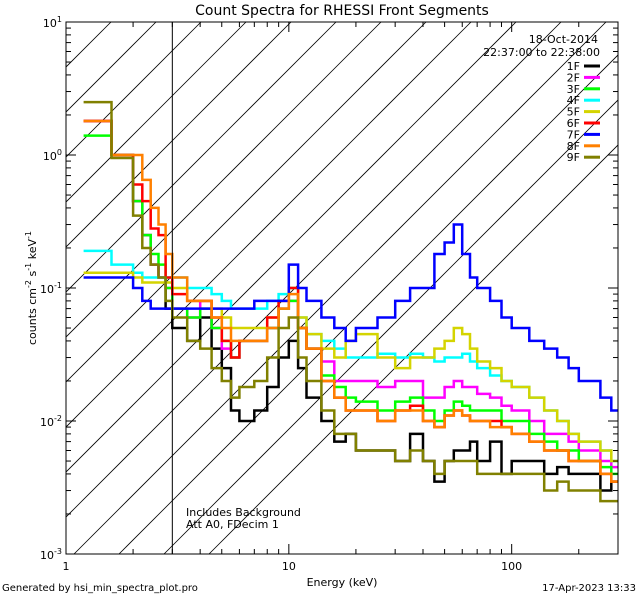 This screenshot has height=600, width=640. Describe the element at coordinates (66, 566) in the screenshot. I see `x-tick-label: 1` at that location.